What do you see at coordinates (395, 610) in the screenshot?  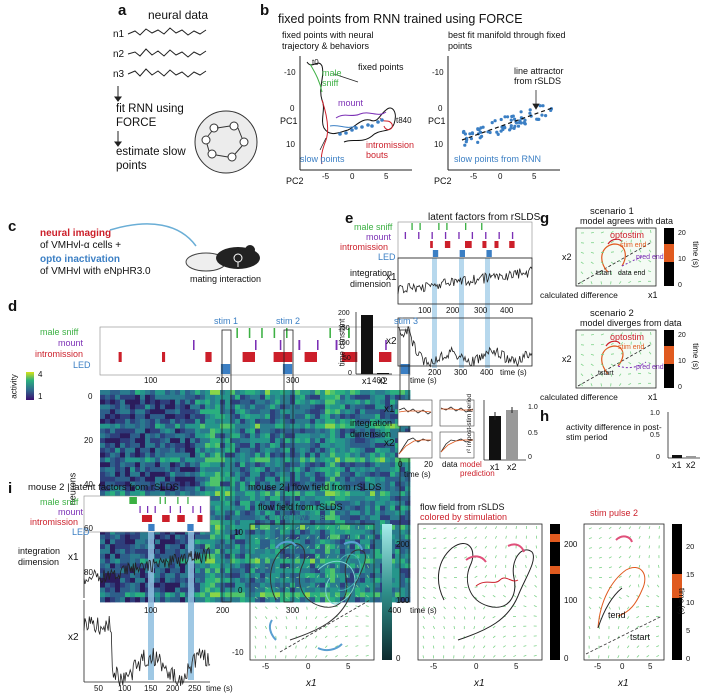 I see `d-xtick-bottom: 400` at bounding box center [395, 610].